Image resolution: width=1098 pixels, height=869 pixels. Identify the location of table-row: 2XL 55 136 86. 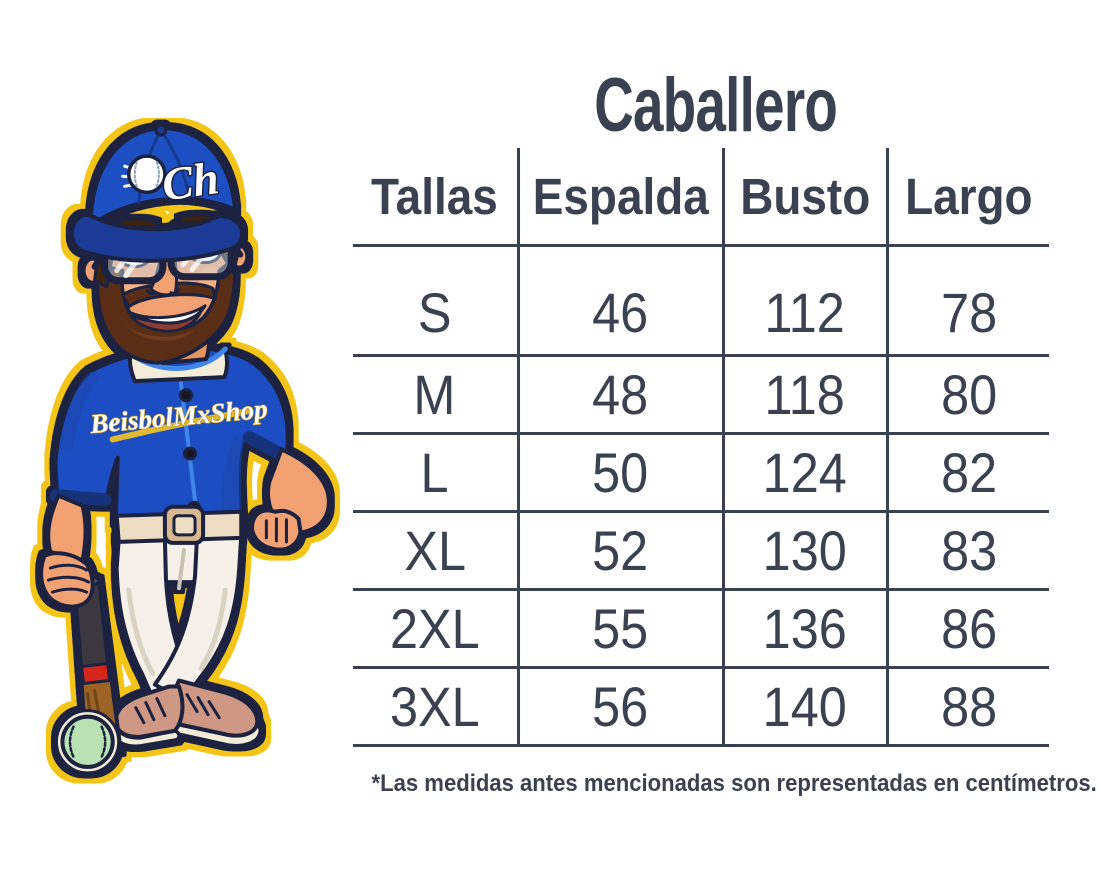
(701, 629).